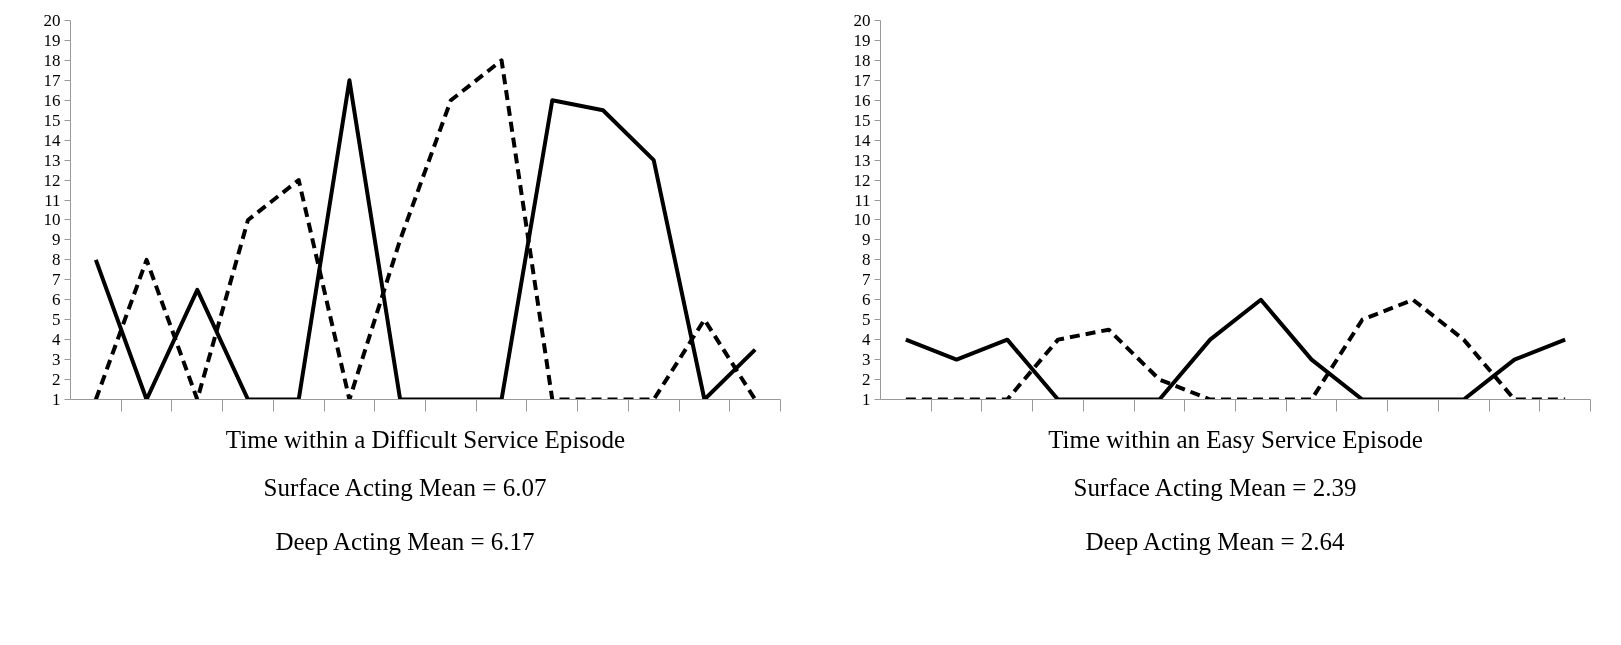  I want to click on text: Surface Acting Mean = 2.39, so click(1215, 488).